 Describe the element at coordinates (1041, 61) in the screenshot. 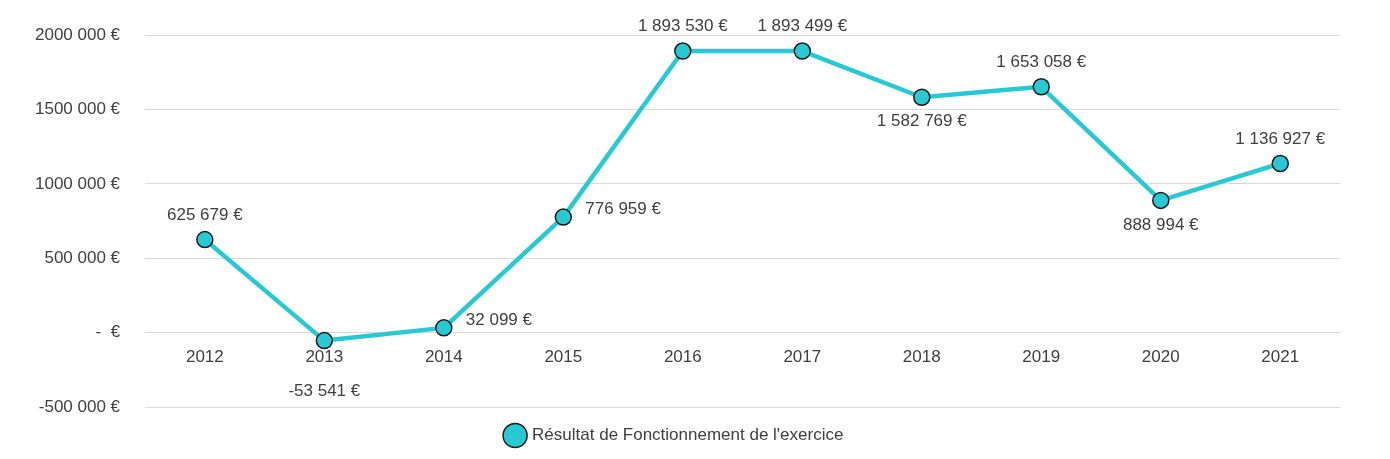

I see `data-label: 1 653 058 €` at that location.